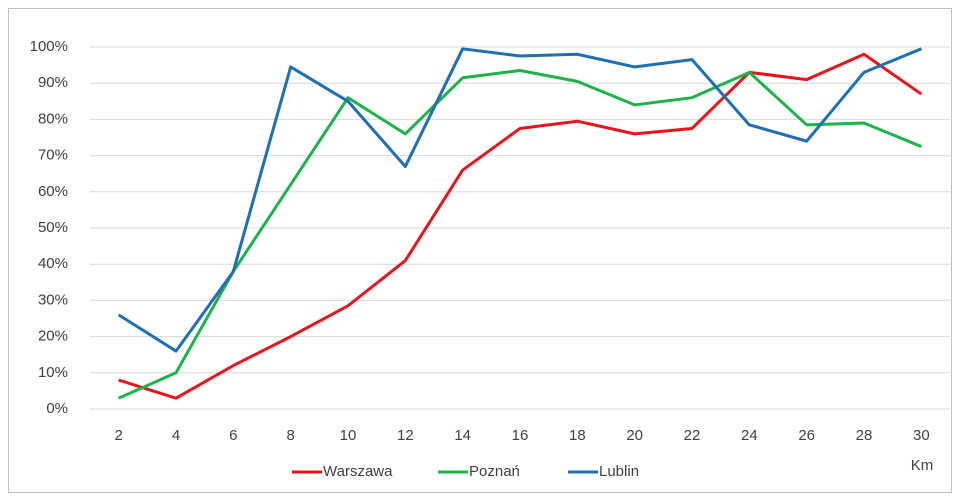 The height and width of the screenshot is (501, 960). Describe the element at coordinates (49, 46) in the screenshot. I see `y-tick-label: 100%` at that location.